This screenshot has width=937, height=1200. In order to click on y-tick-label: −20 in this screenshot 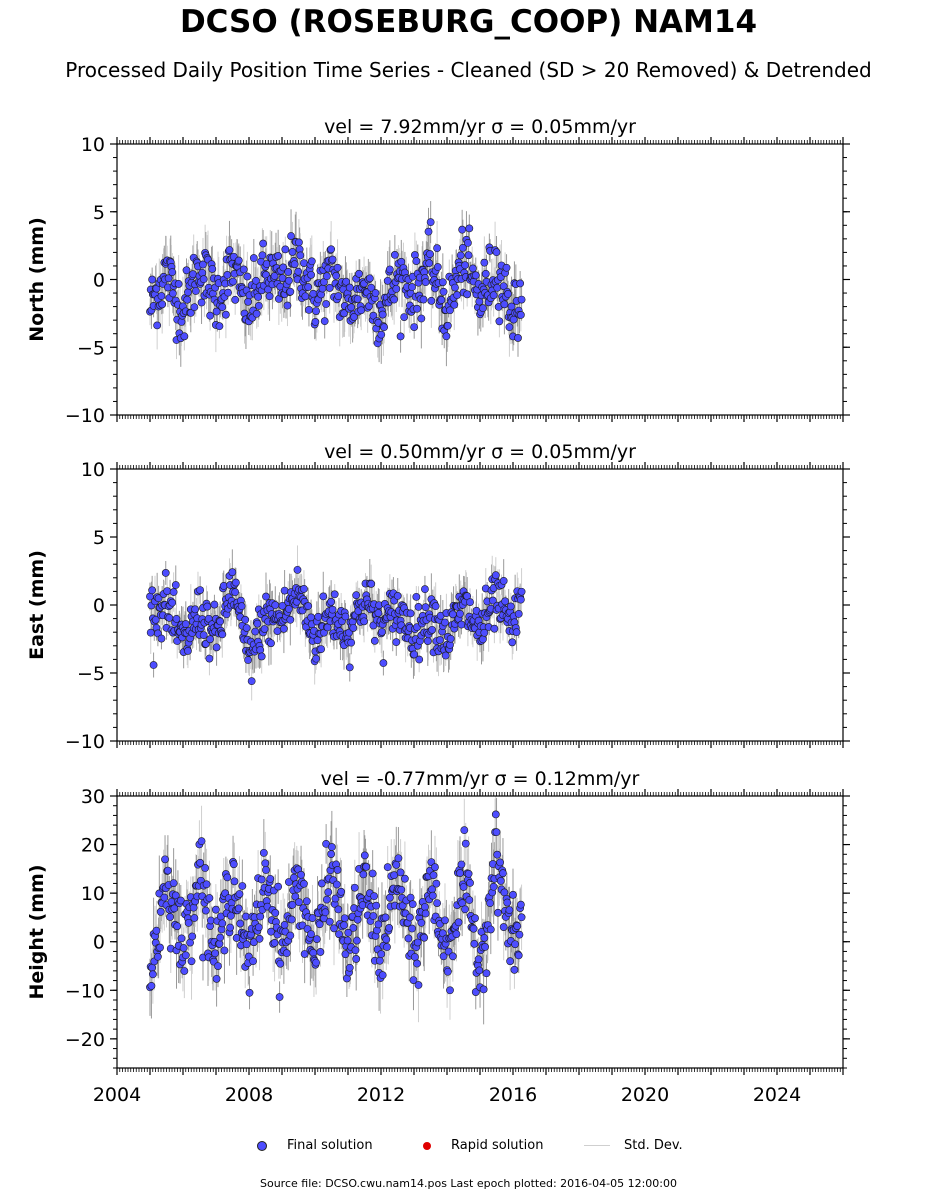, I will do `click(85, 1040)`.